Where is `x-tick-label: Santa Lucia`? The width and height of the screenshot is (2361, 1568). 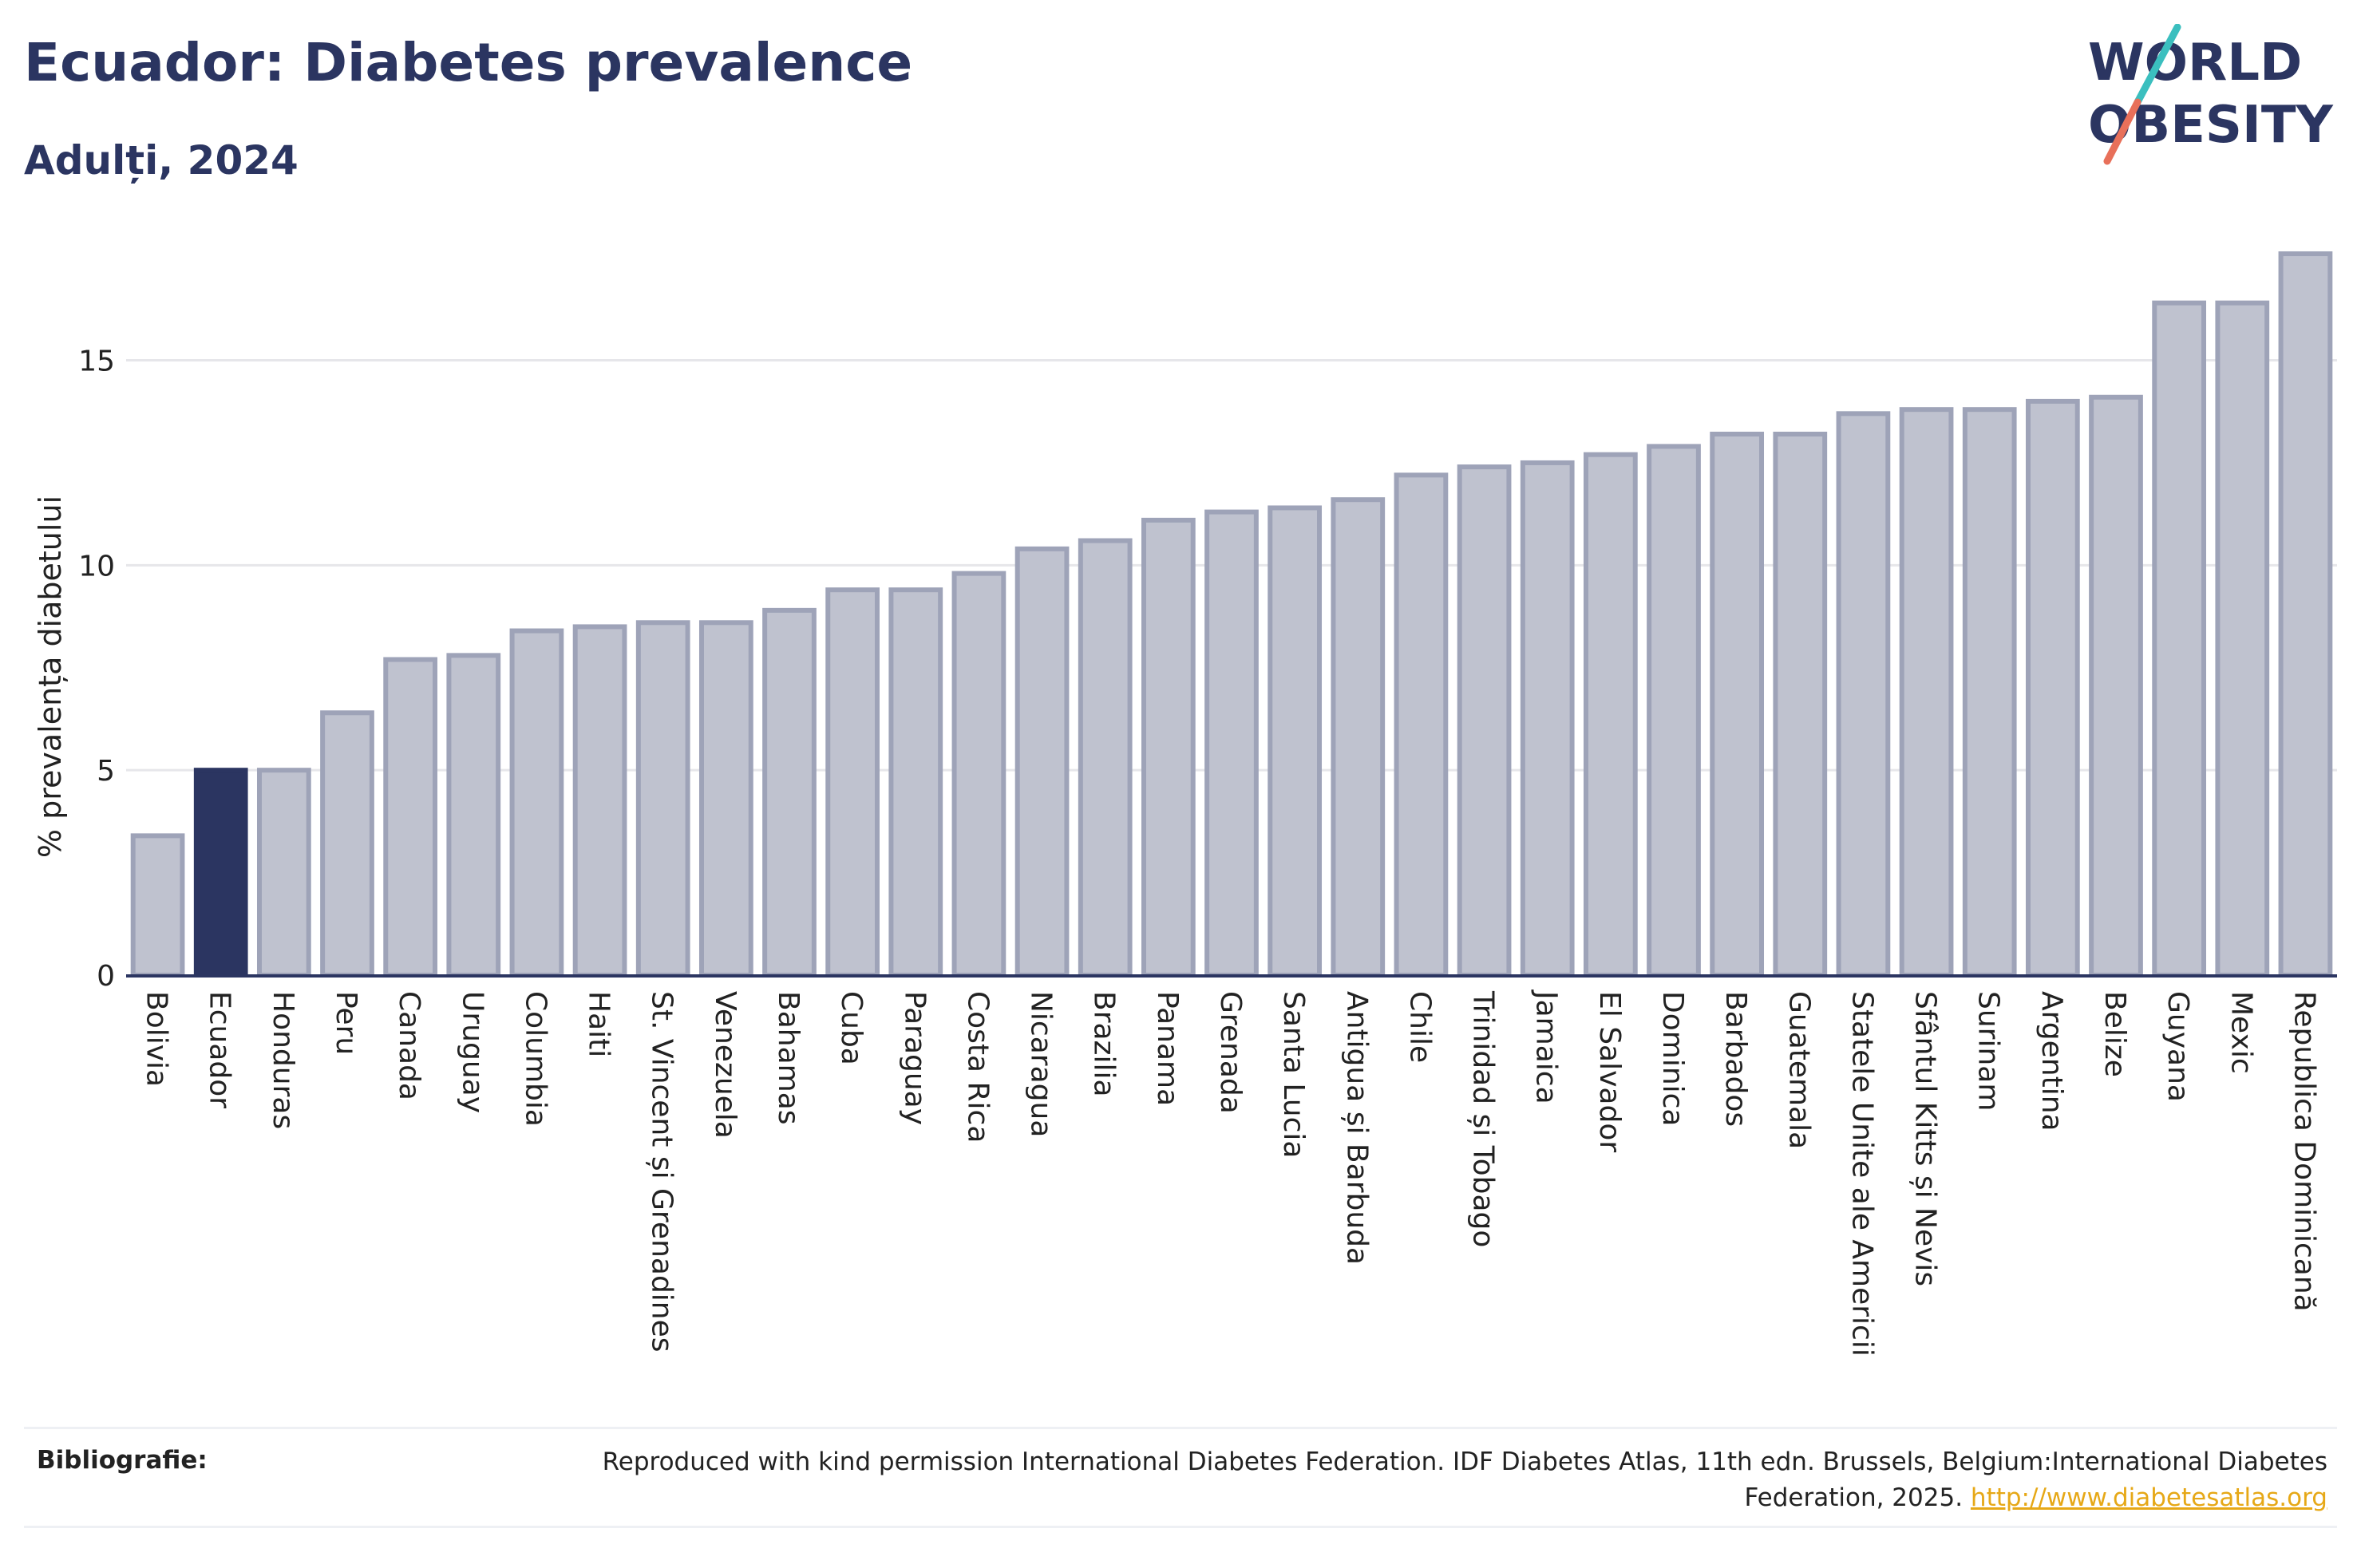
x-tick-label: Santa Lucia is located at coordinates (1293, 1074).